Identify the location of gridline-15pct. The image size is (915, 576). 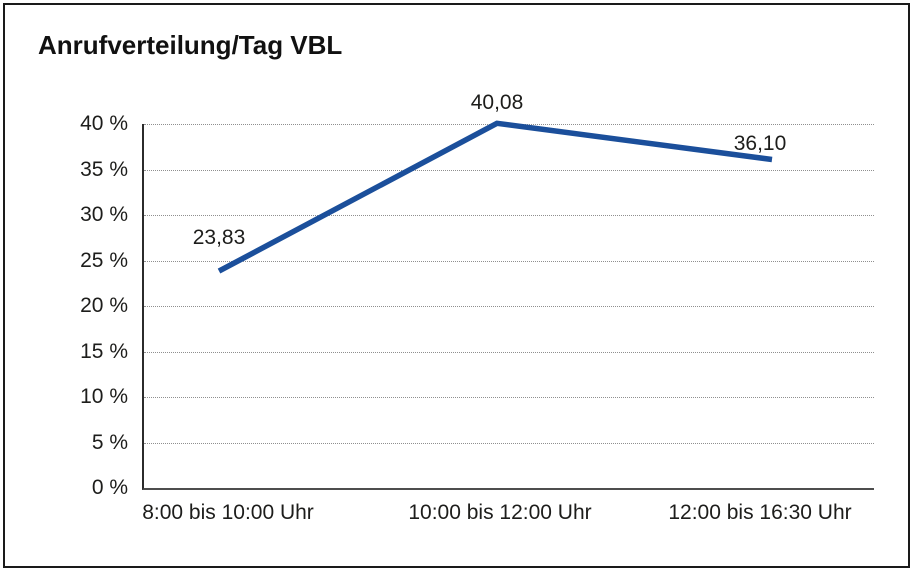
(509, 352).